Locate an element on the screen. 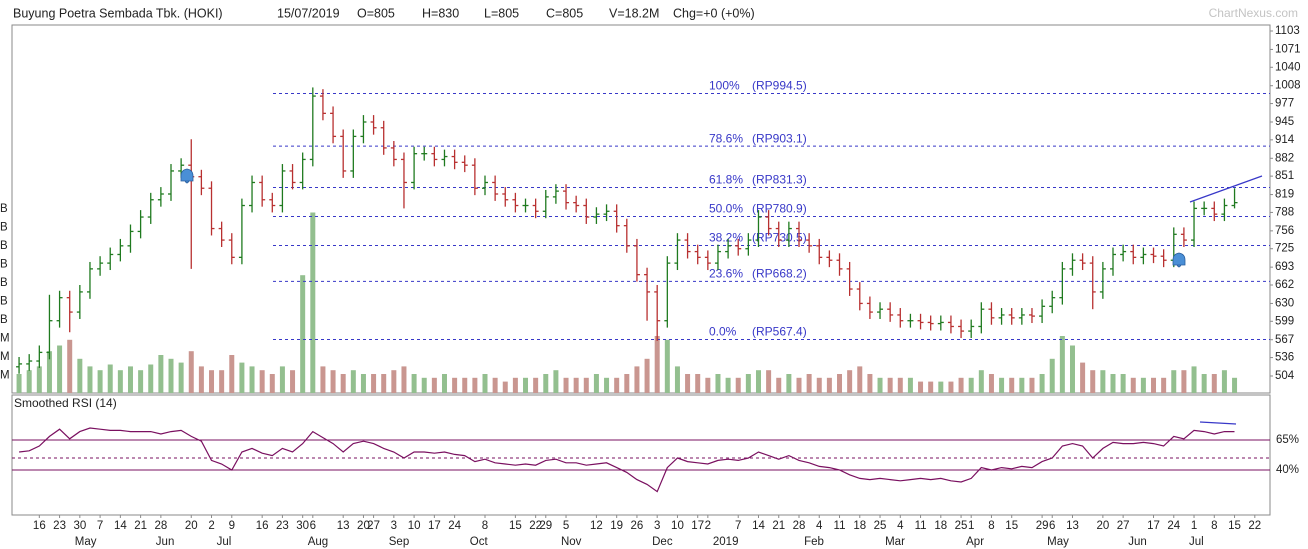 The image size is (1308, 549). y-tick-label: 567 is located at coordinates (1284, 340).